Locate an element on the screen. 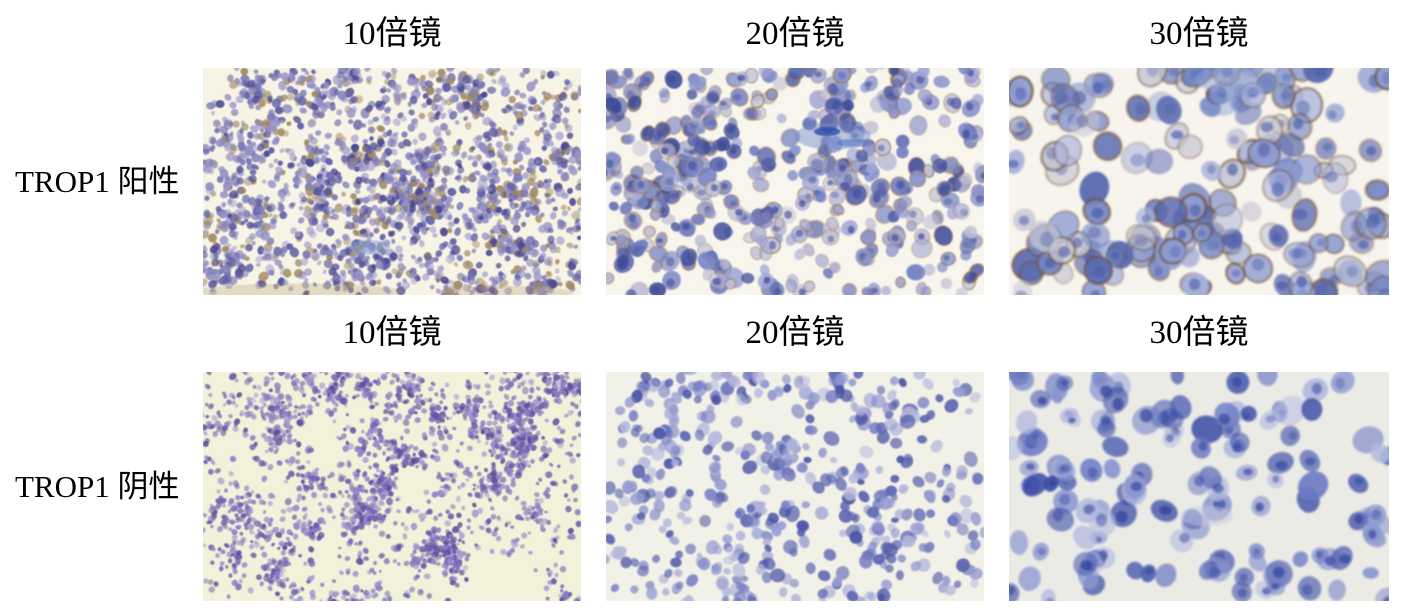 The height and width of the screenshot is (615, 1403). micrograph-image-positive-30x is located at coordinates (1199, 181).